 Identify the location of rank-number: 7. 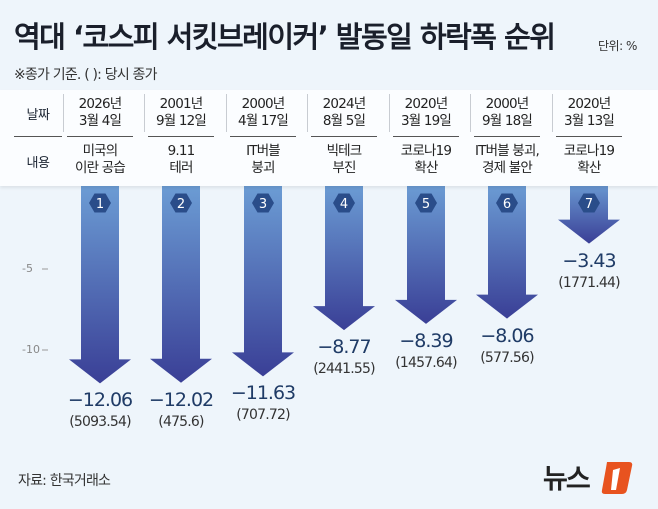
(589, 204).